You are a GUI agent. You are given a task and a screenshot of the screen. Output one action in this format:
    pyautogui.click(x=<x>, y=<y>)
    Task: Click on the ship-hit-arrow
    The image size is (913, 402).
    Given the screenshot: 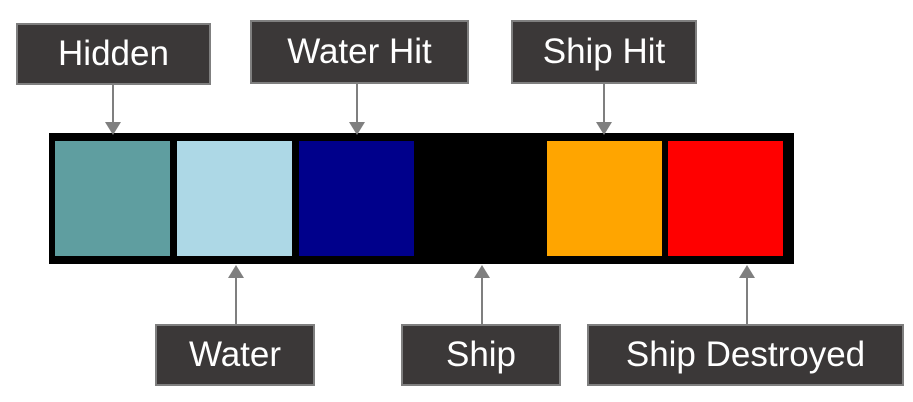 What is the action you would take?
    pyautogui.click(x=604, y=109)
    